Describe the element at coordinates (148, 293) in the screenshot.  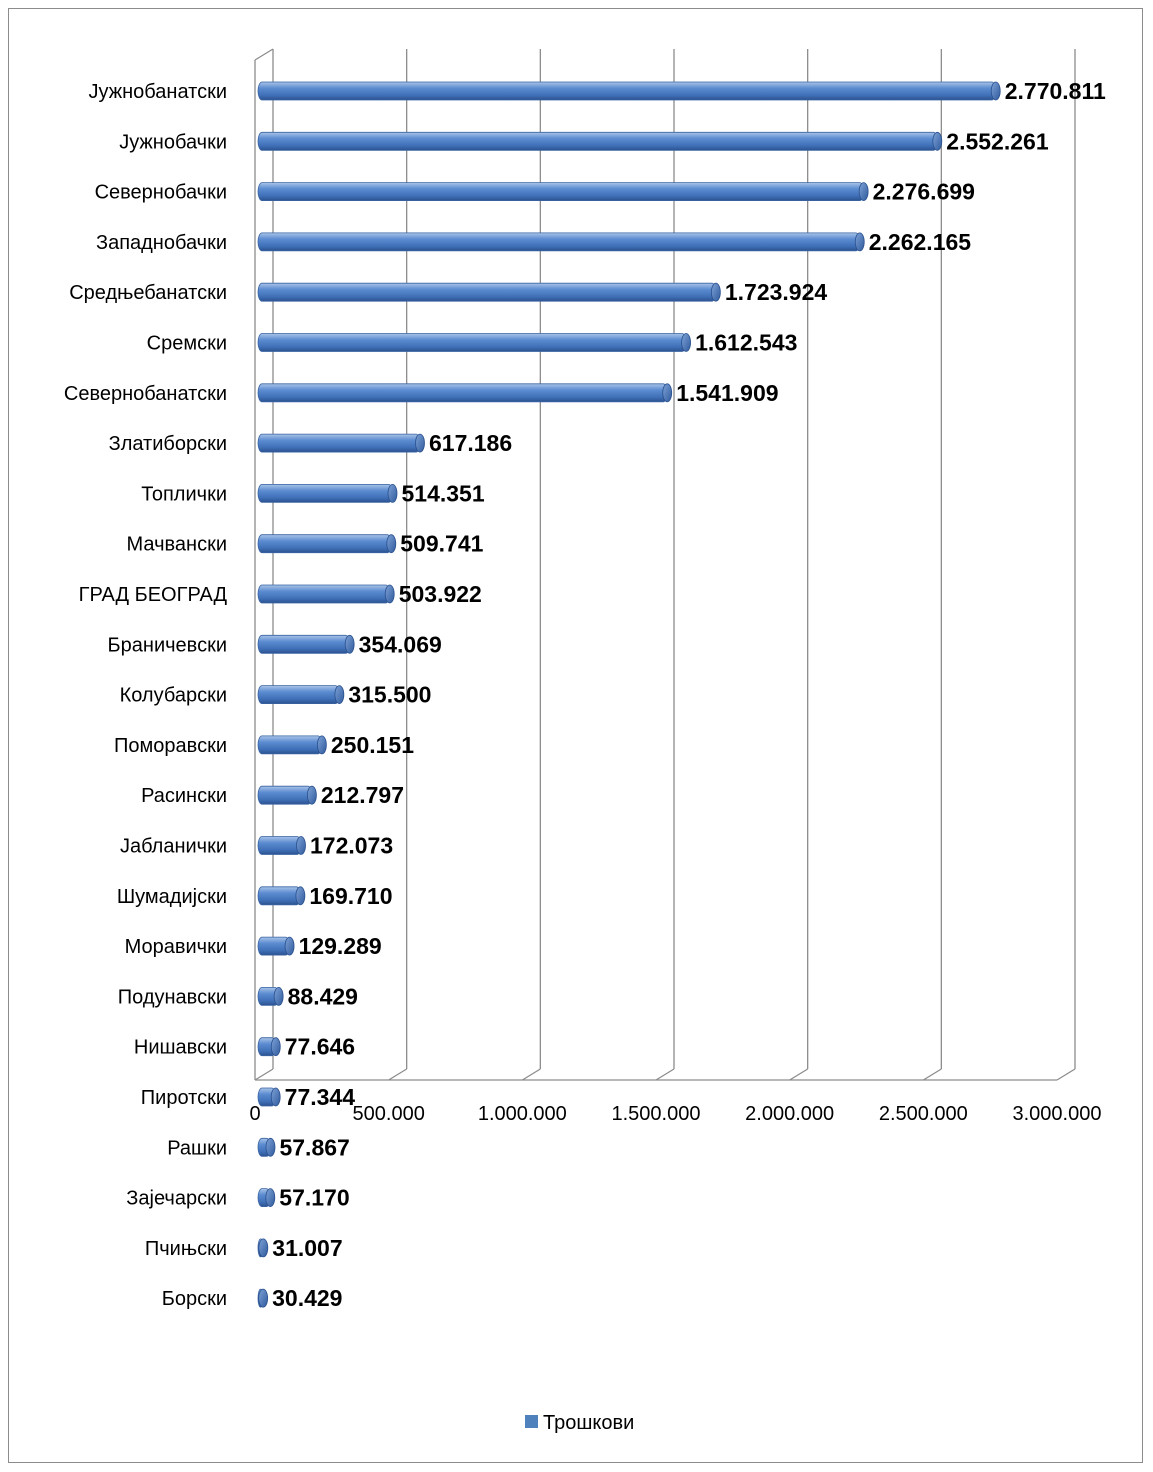
I see `category-label: Средњебанатски` at that location.